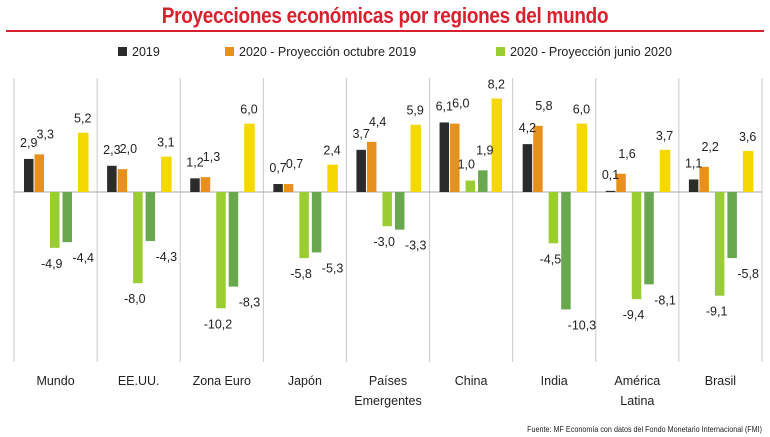 This screenshot has height=437, width=770. What do you see at coordinates (83, 258) in the screenshot?
I see `data-label: -4,4` at bounding box center [83, 258].